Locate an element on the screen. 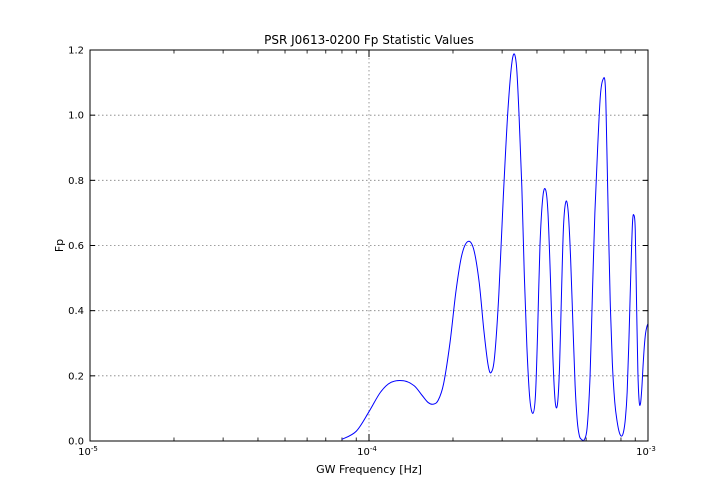 The image size is (720, 504). x-tick-exponent: -5 is located at coordinates (94, 449).